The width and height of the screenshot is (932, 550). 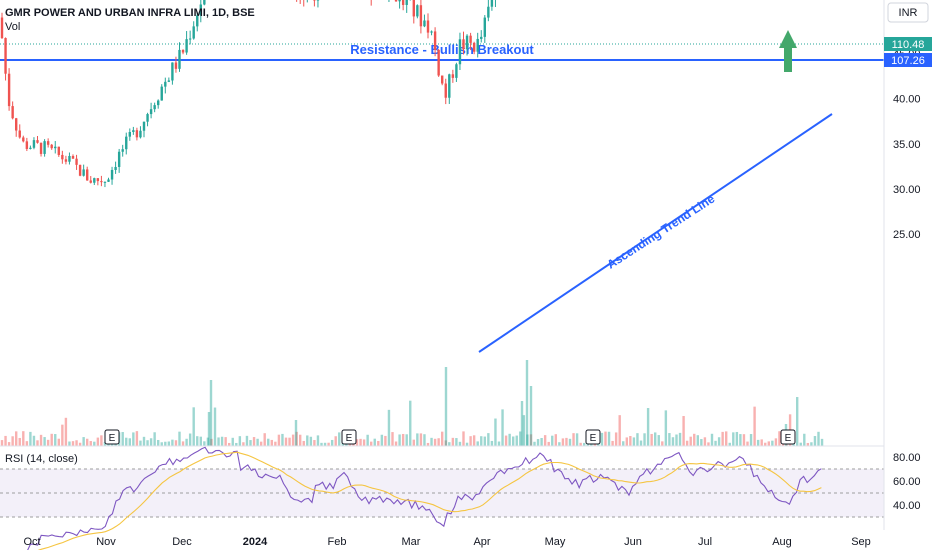 I want to click on last-price-badge, so click(x=908, y=44).